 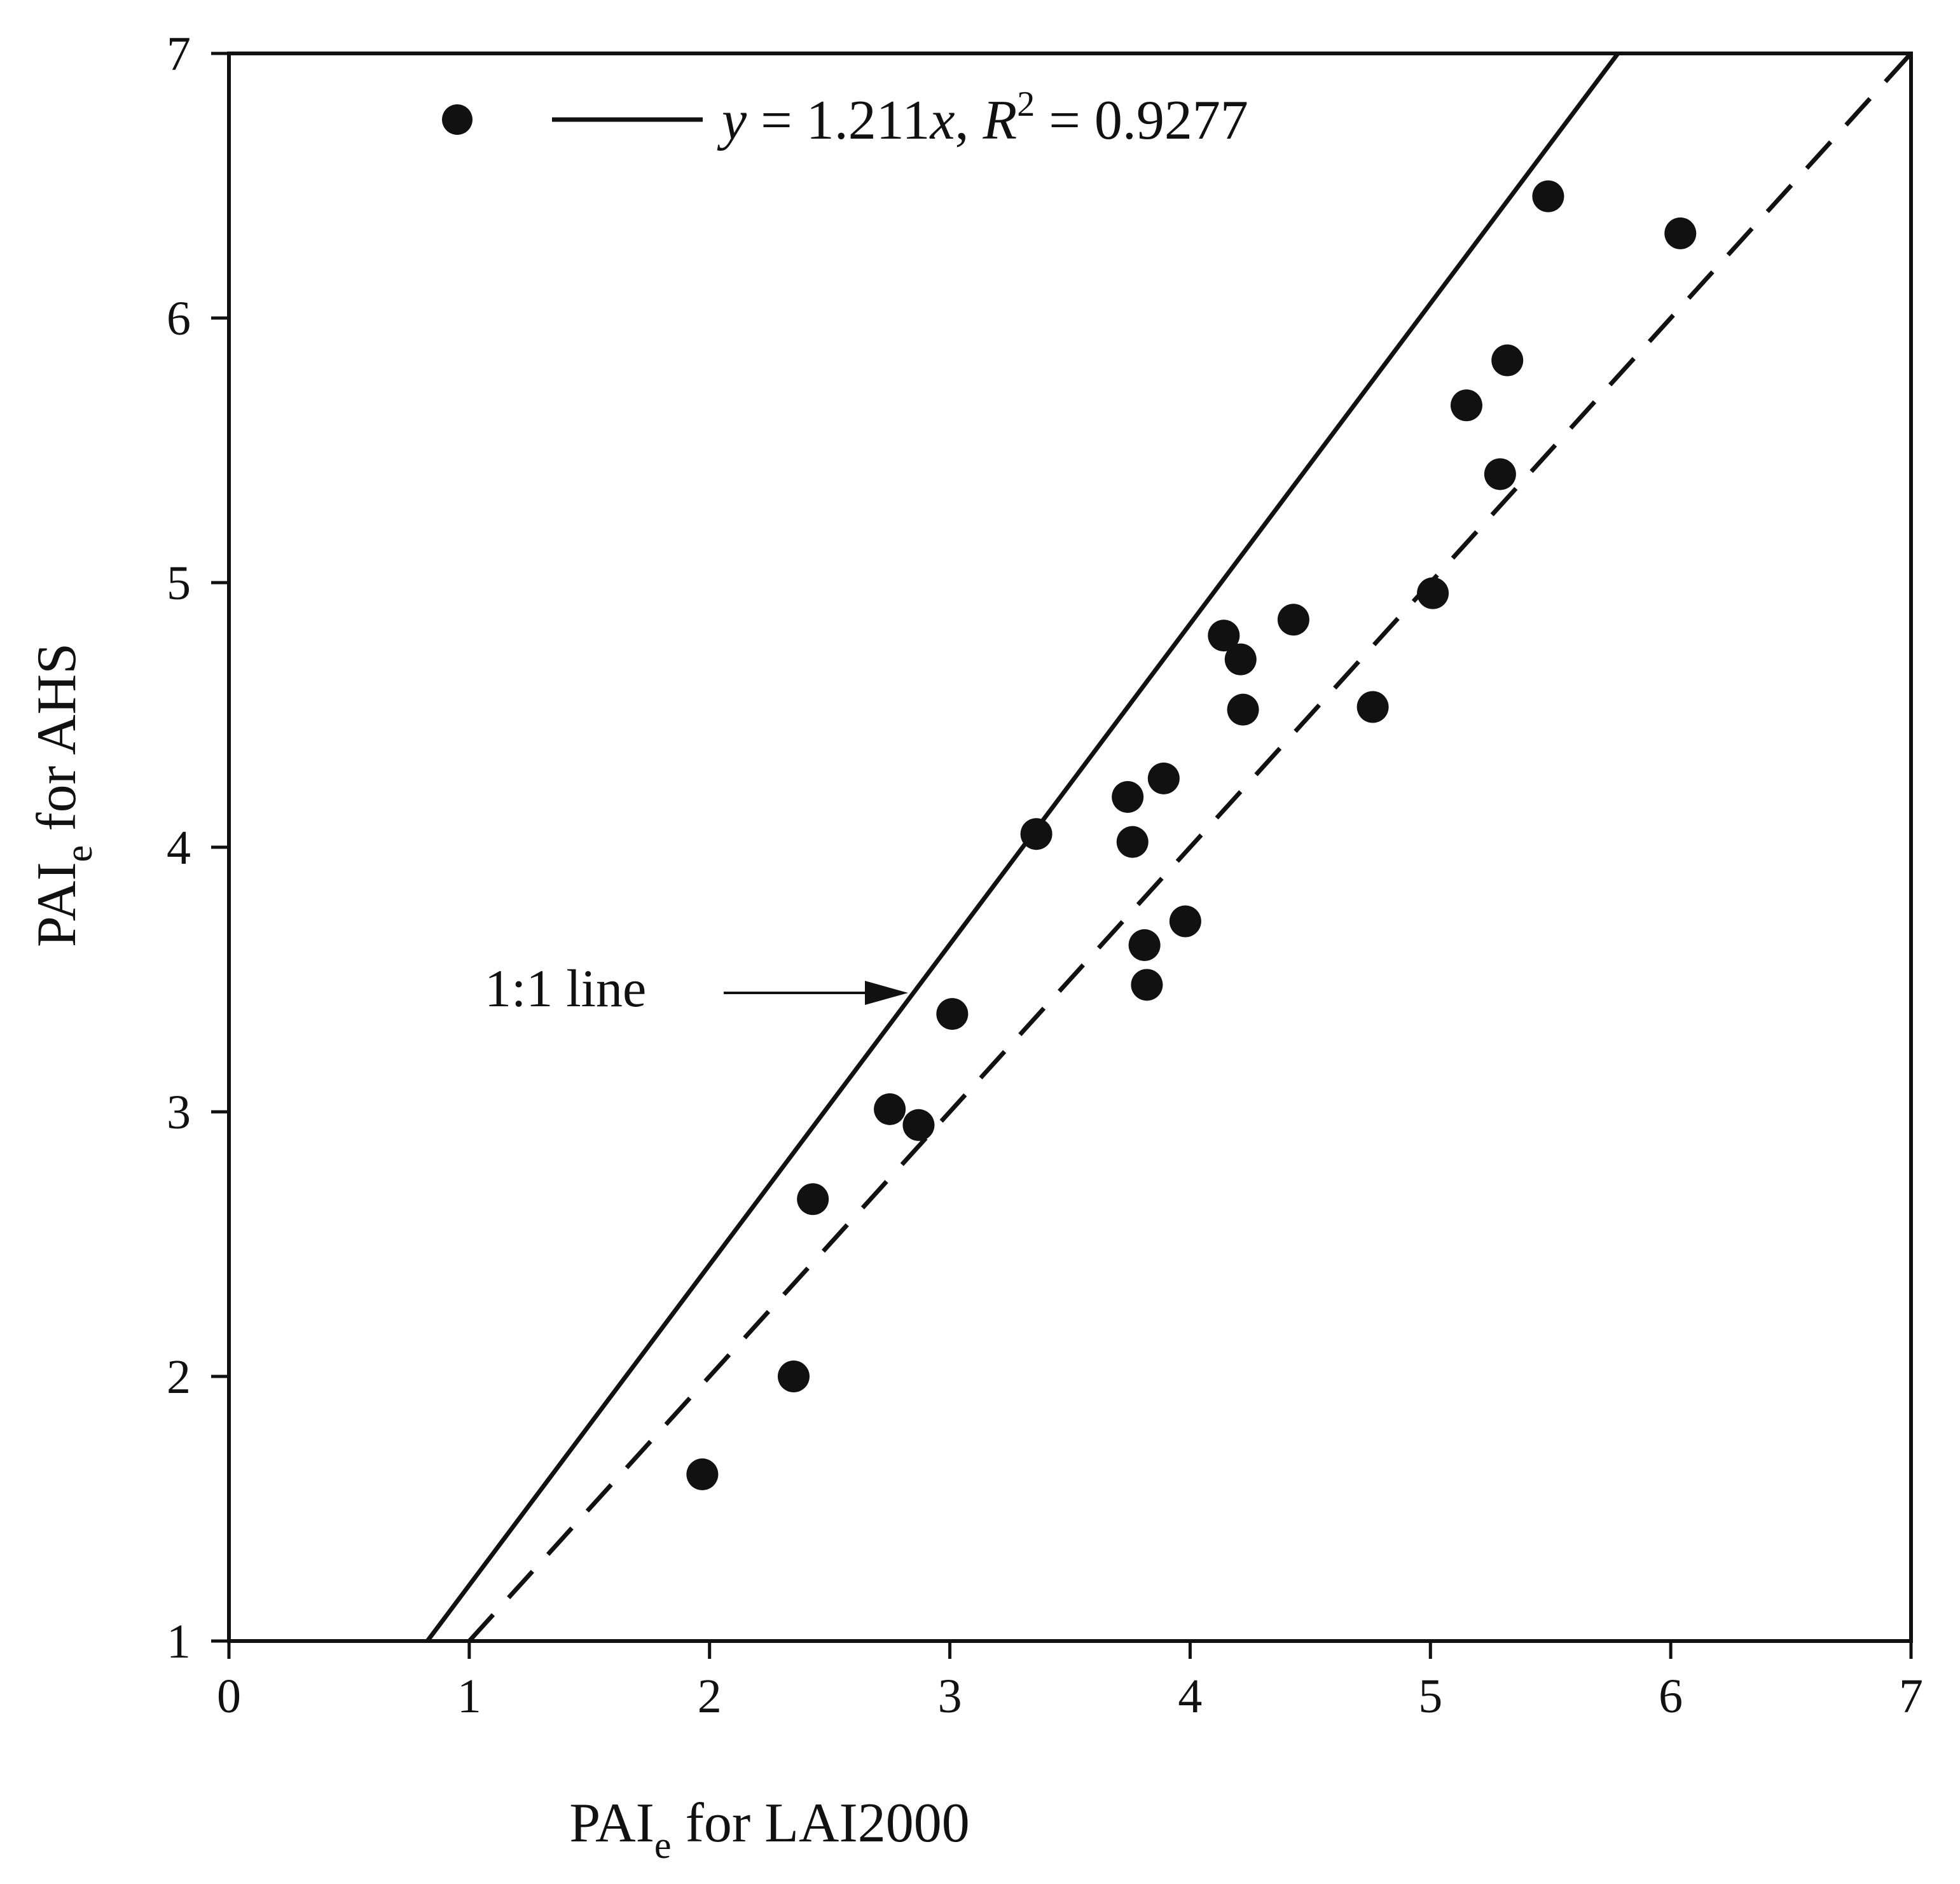 I want to click on x-tick-label: 5, so click(x=1430, y=1696).